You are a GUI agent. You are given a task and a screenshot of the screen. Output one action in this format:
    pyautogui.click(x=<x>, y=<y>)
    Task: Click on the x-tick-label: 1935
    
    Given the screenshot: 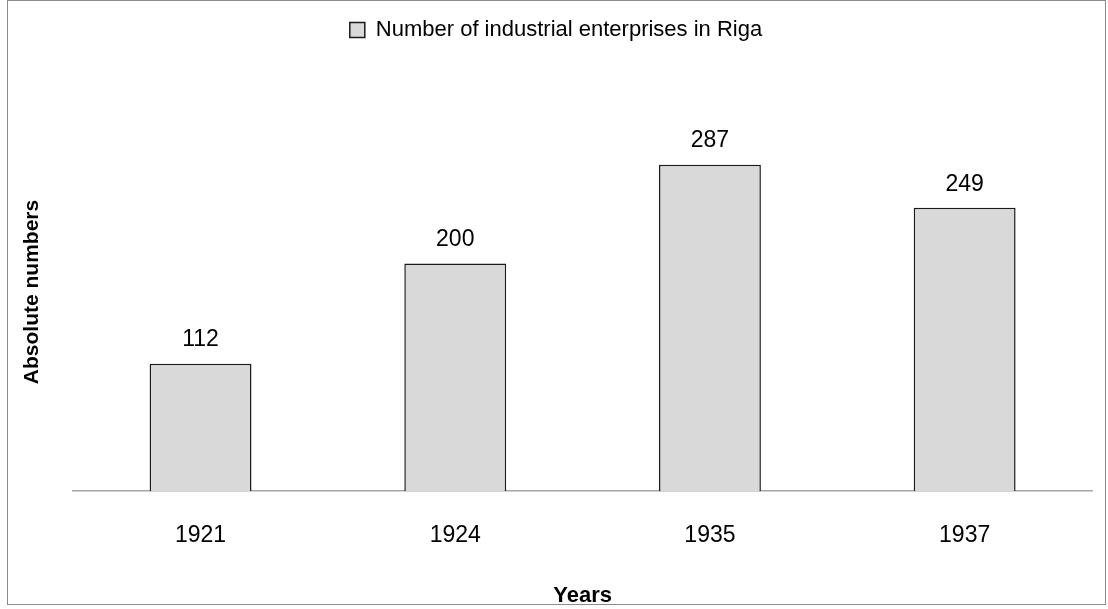 What is the action you would take?
    pyautogui.click(x=710, y=534)
    